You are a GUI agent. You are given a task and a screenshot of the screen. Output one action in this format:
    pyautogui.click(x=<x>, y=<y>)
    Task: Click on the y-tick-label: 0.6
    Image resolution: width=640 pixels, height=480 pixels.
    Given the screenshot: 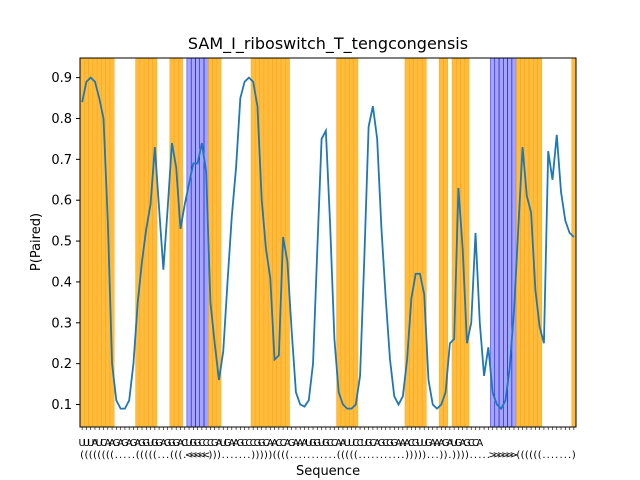 What is the action you would take?
    pyautogui.click(x=61, y=201)
    